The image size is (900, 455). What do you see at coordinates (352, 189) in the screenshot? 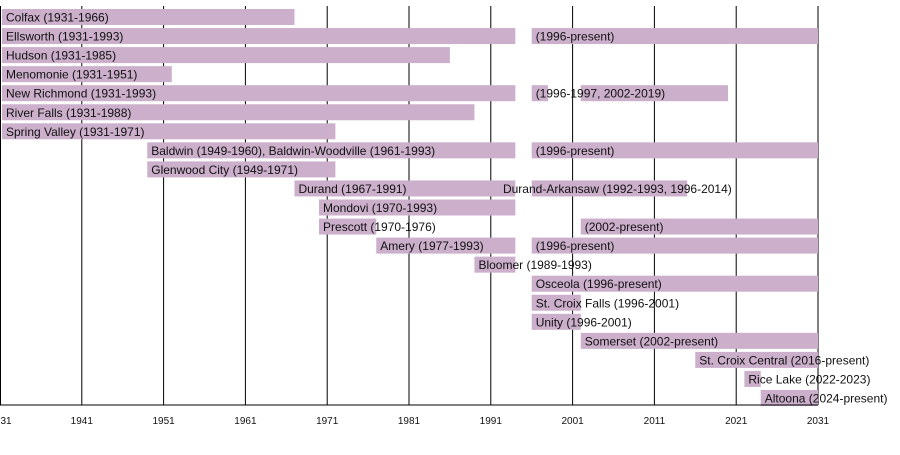
I see `bar-label: Durand (1967-1991)` at bounding box center [352, 189].